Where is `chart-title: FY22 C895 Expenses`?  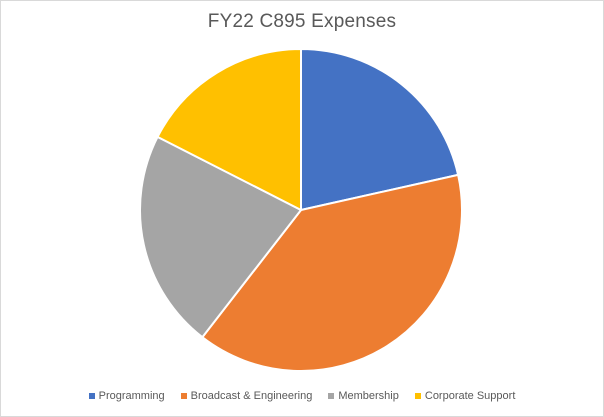 chart-title: FY22 C895 Expenses is located at coordinates (302, 21).